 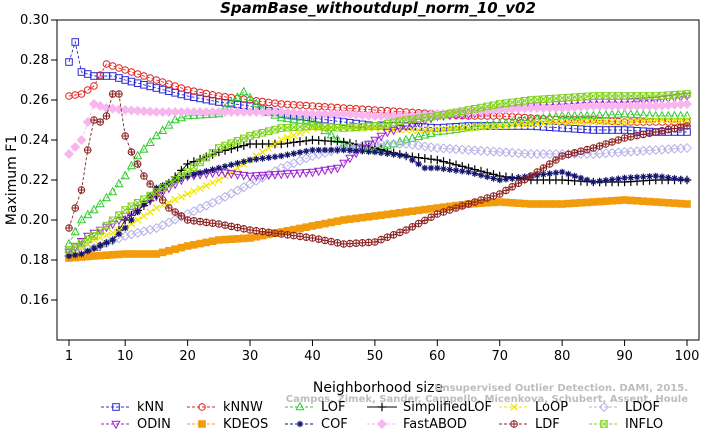 I want to click on x-tick-label: 30, so click(x=250, y=356).